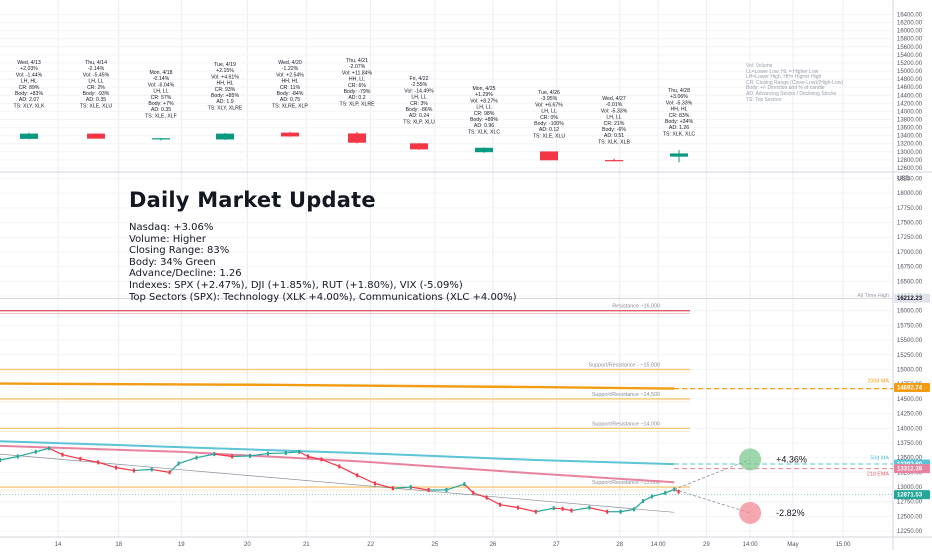 The height and width of the screenshot is (555, 932). What do you see at coordinates (340, 480) in the screenshot?
I see `price-series` at bounding box center [340, 480].